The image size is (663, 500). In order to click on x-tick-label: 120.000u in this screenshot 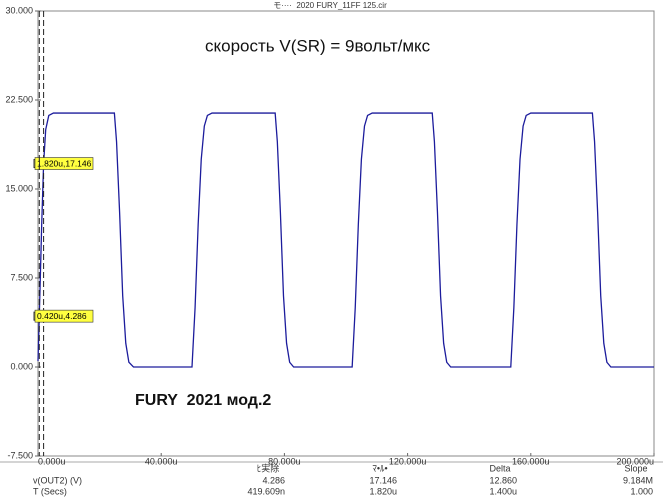, I will do `click(408, 461)`.